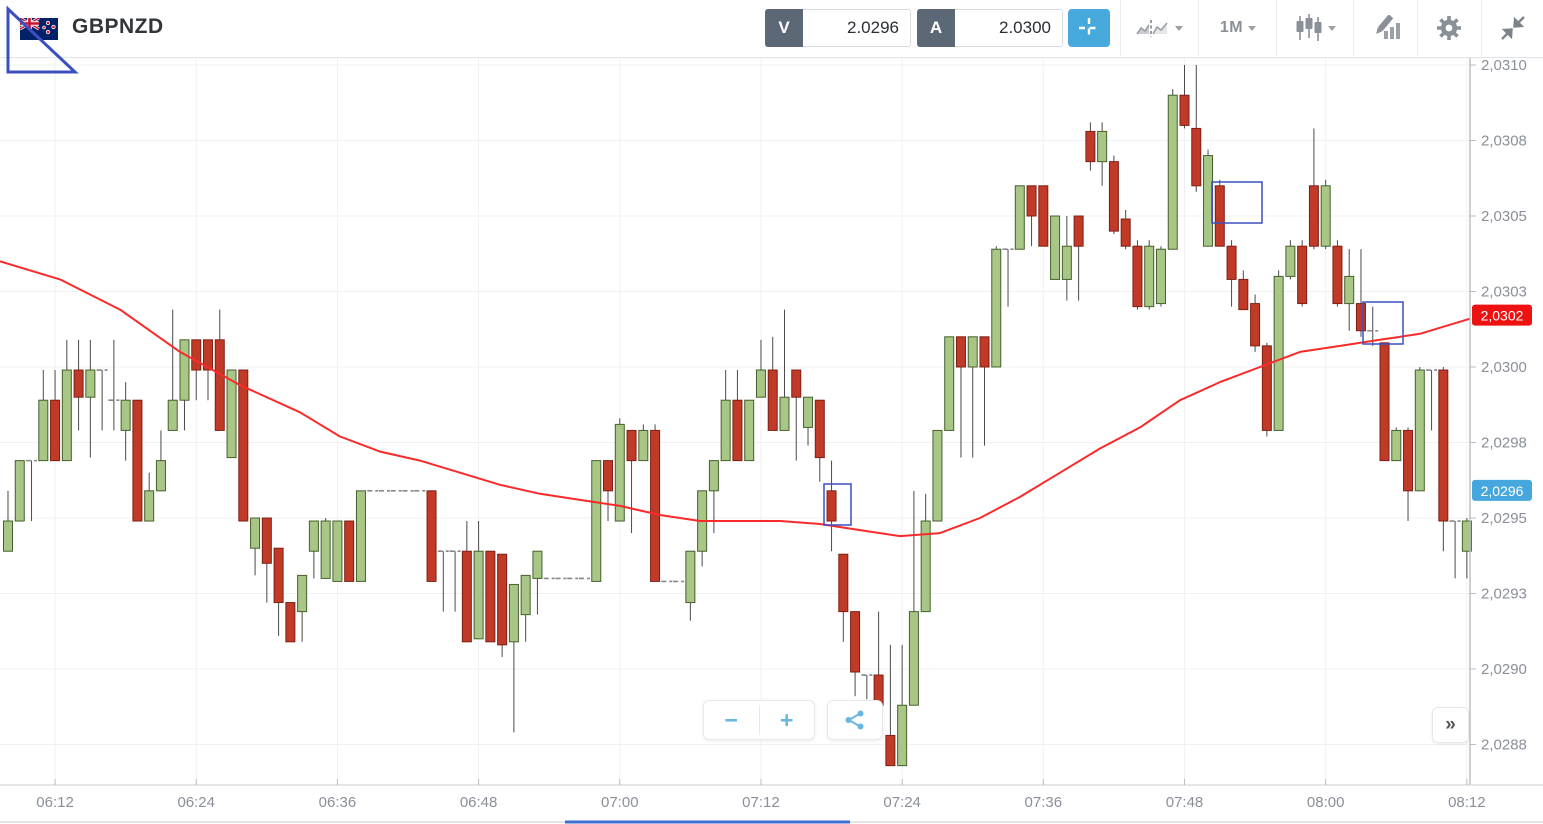  Describe the element at coordinates (1504, 367) in the screenshot. I see `svg-text: 2,0300` at that location.